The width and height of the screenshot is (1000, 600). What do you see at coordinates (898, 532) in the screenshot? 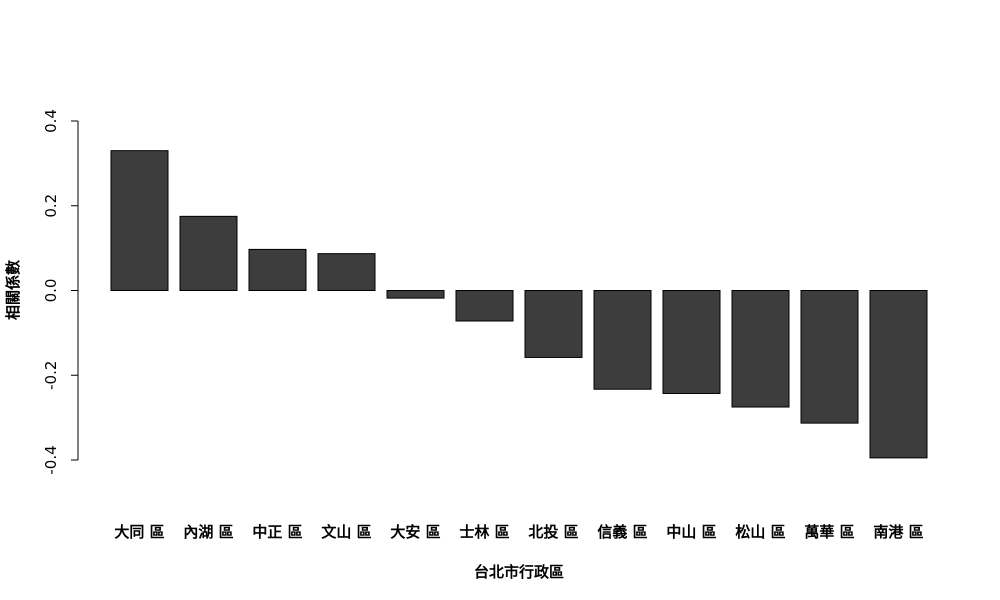
I see `x-tick-label: 南港 區` at bounding box center [898, 532].